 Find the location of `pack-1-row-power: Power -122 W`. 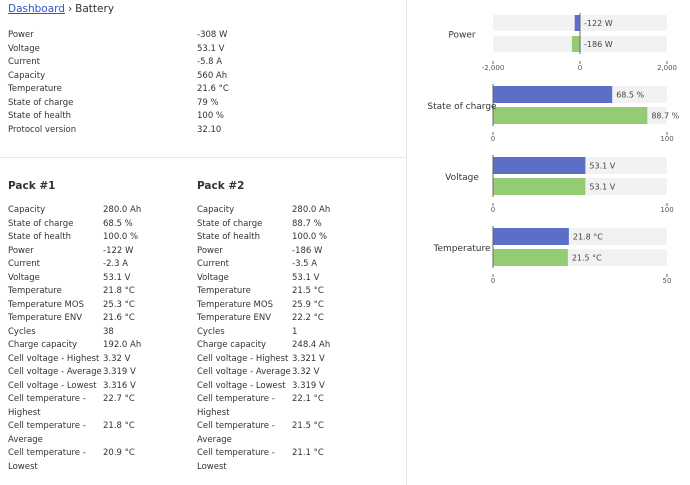

pack-1-row-power: Power -122 W is located at coordinates (103, 252).